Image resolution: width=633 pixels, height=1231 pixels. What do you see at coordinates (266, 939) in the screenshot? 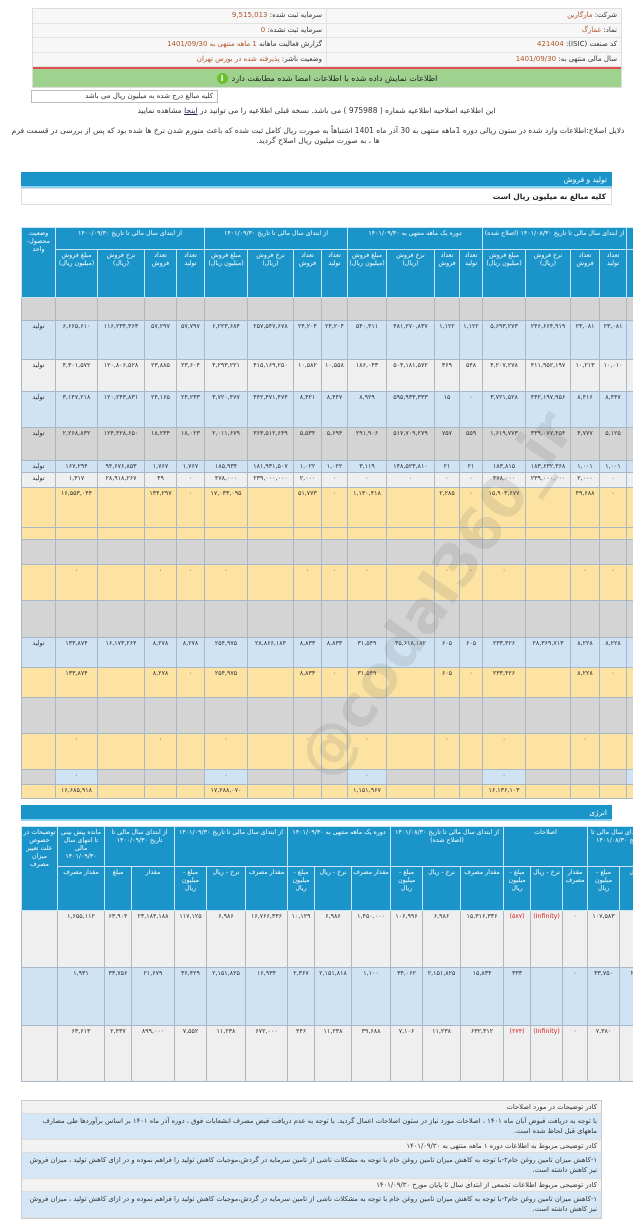
I see `table-cell: ۱۶,۷۶۶,۳۳۶` at bounding box center [266, 939].